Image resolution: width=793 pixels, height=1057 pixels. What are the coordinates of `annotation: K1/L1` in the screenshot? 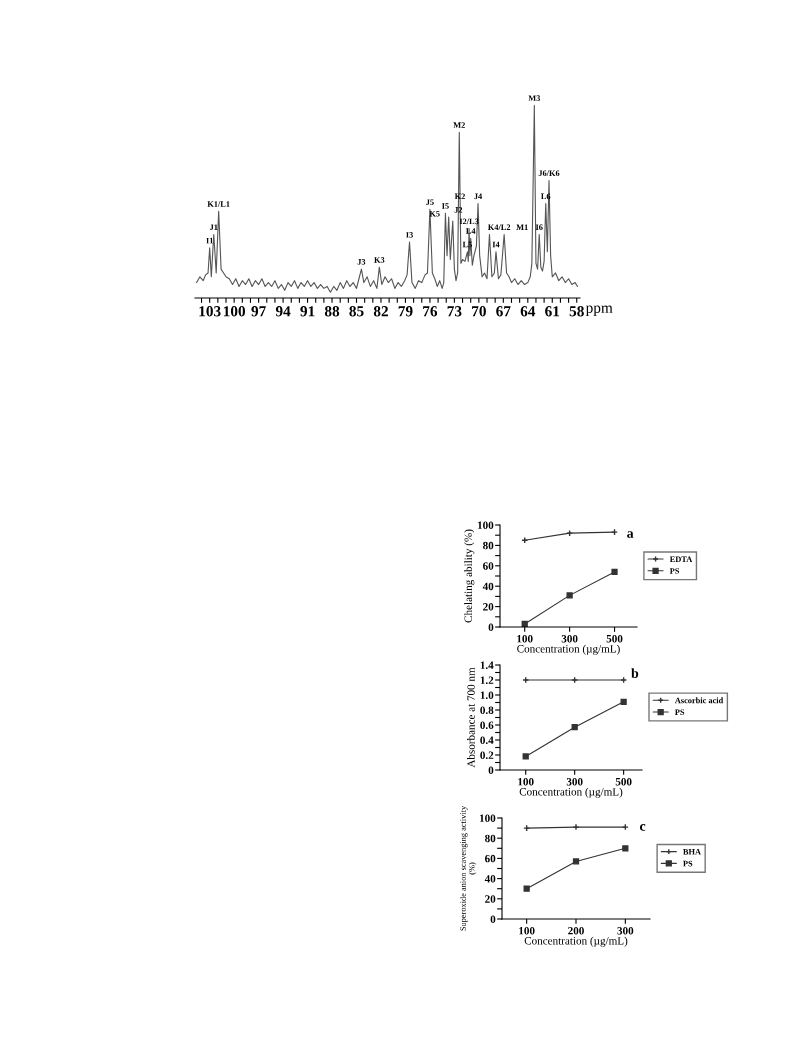 It's located at (218, 204).